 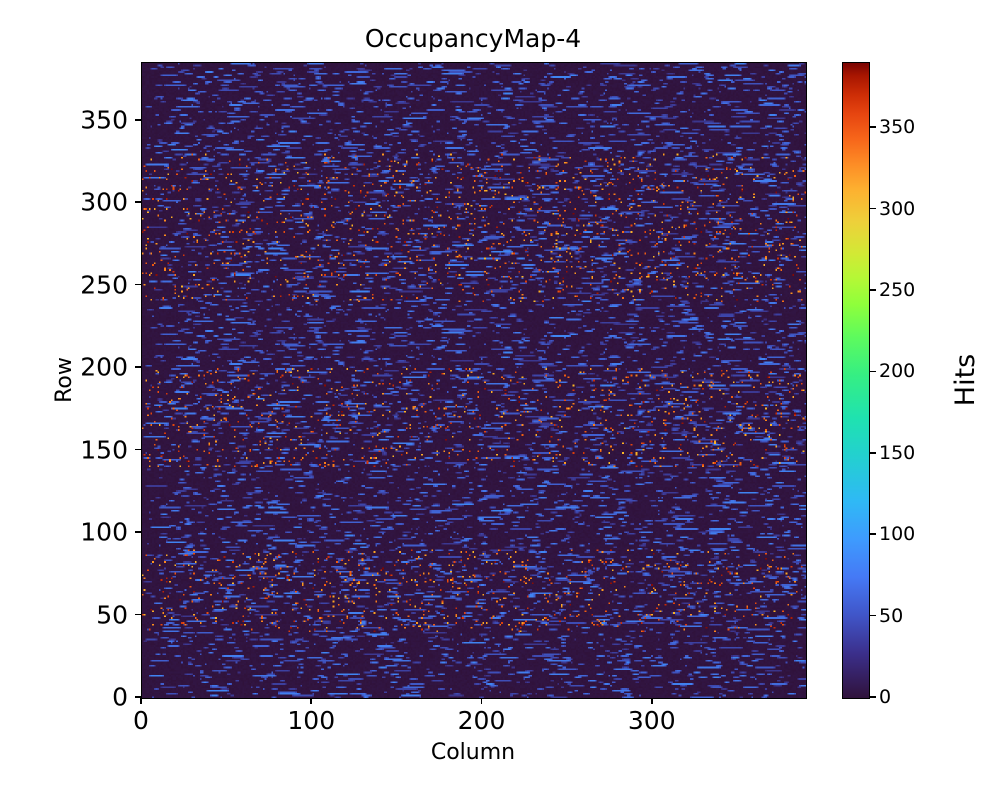 What do you see at coordinates (311, 720) in the screenshot?
I see `x-tick-label: 100` at bounding box center [311, 720].